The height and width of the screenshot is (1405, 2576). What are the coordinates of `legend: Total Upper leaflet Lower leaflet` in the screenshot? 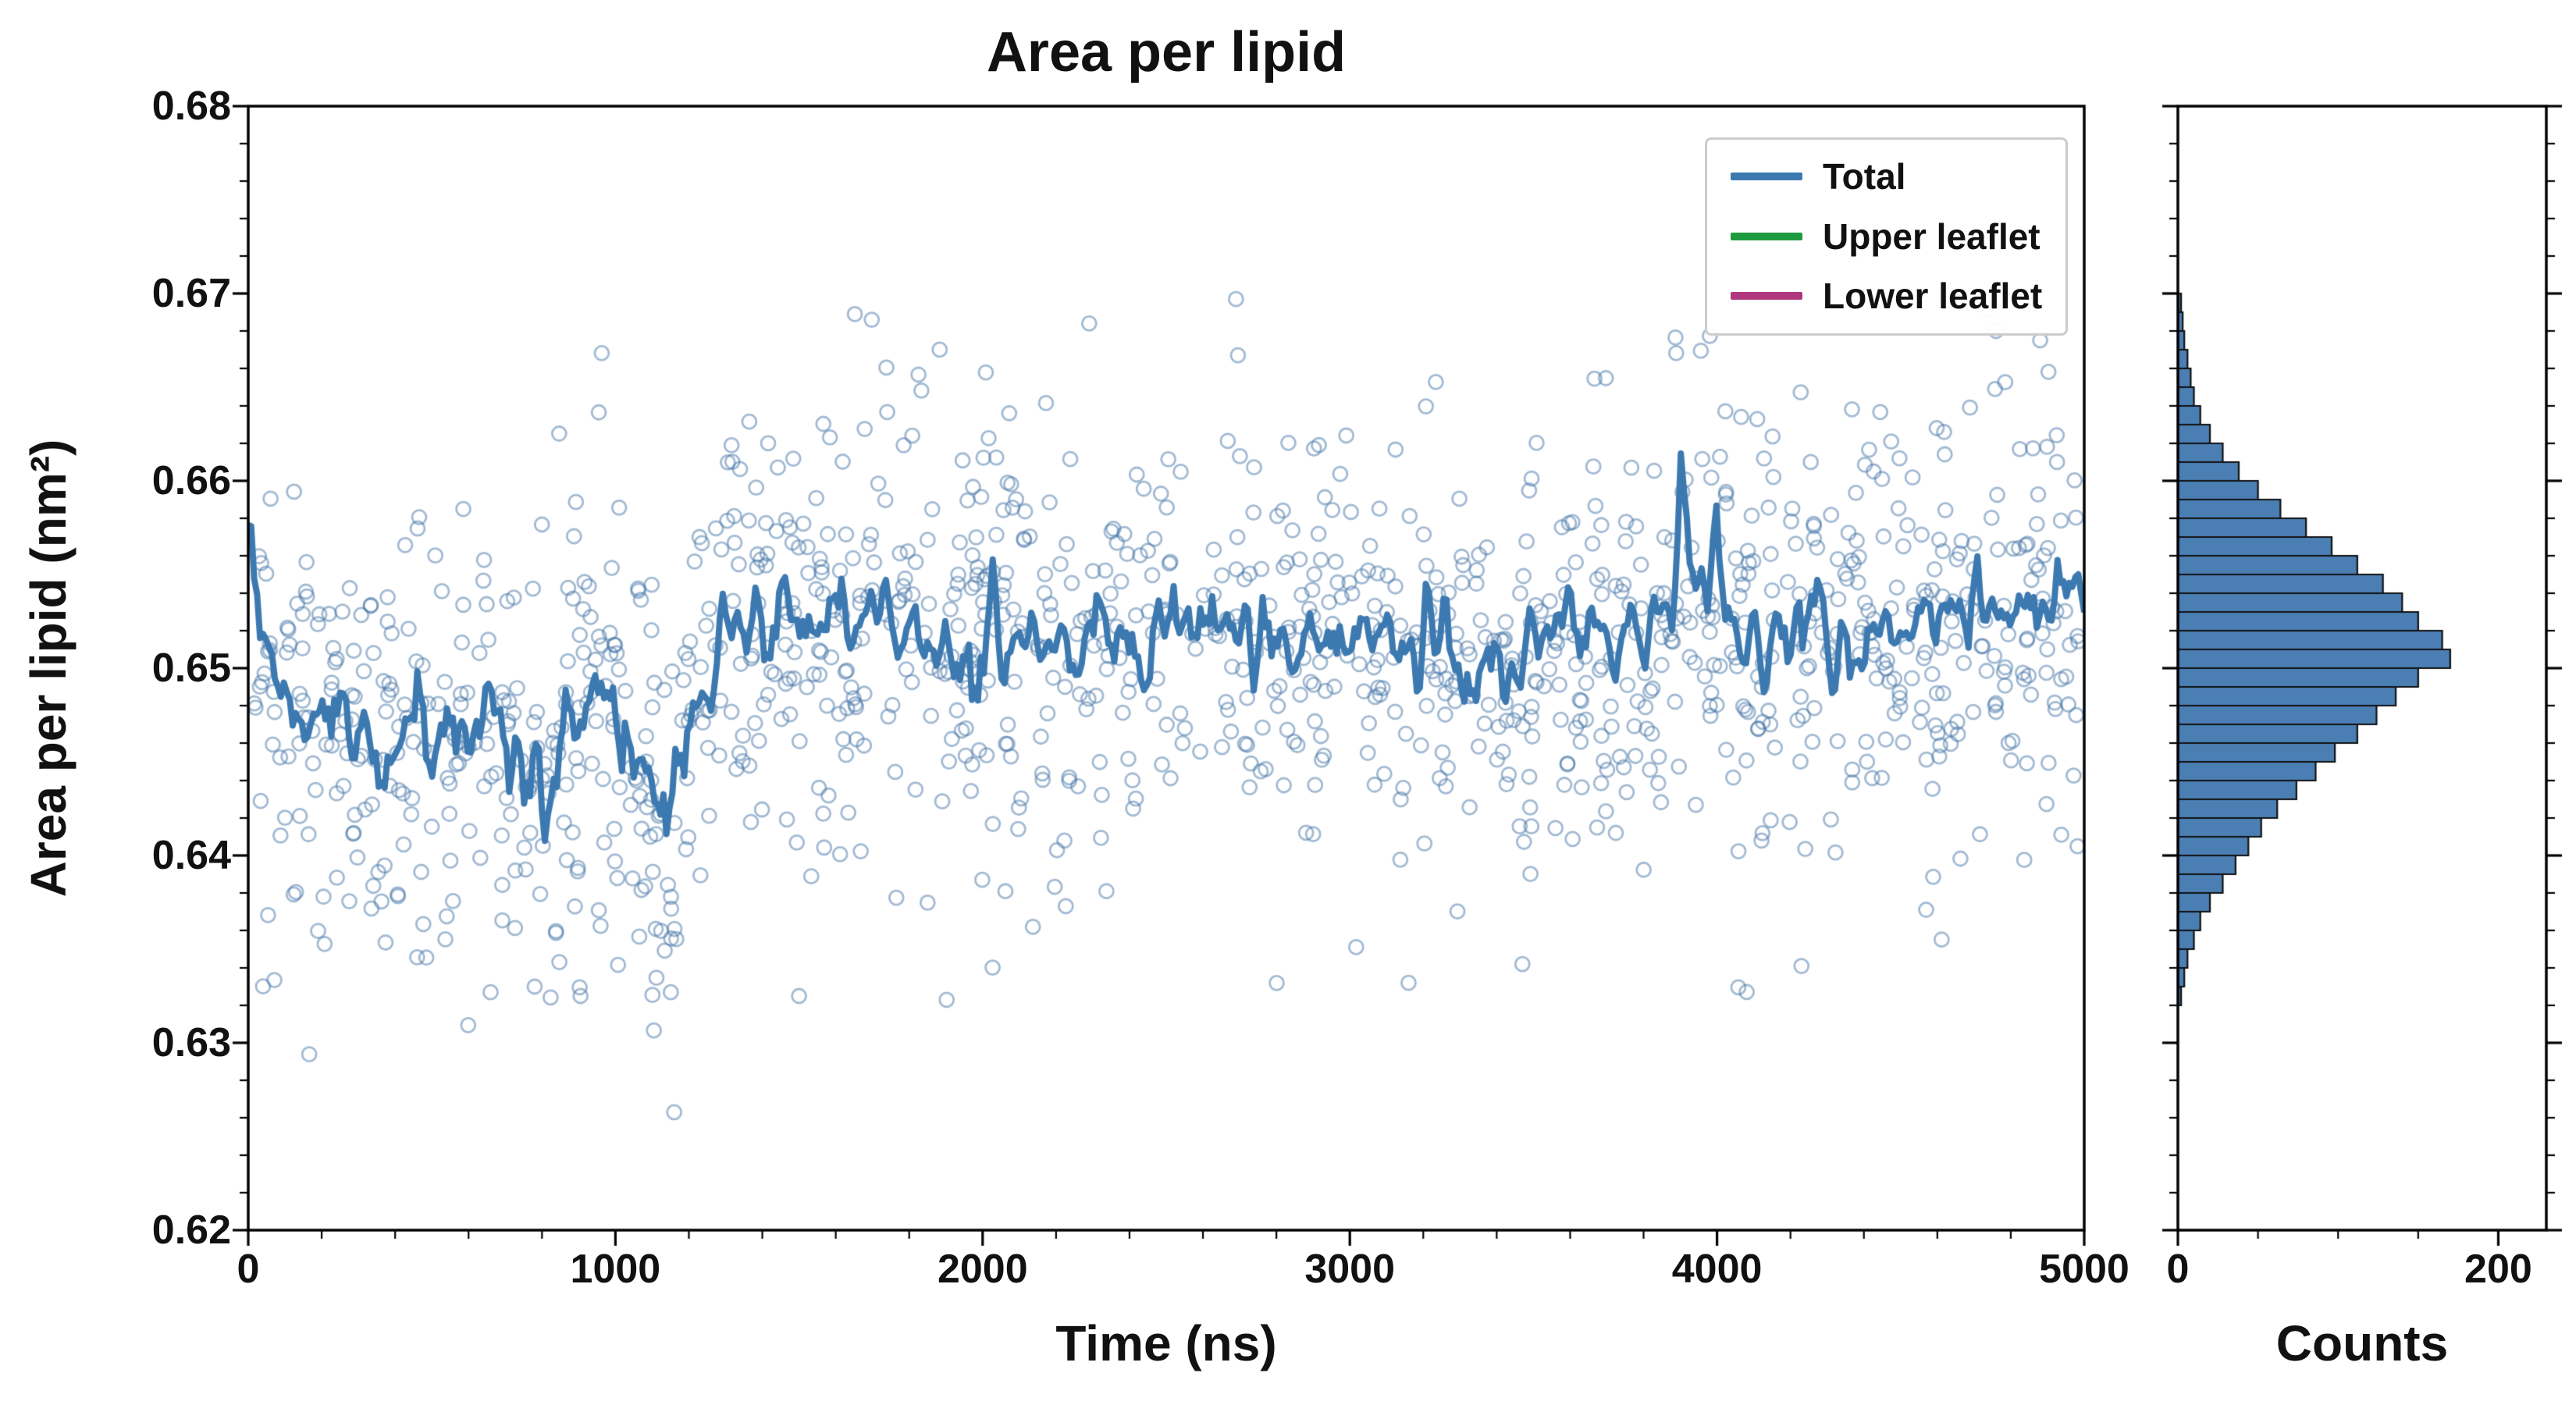 It's located at (1887, 237).